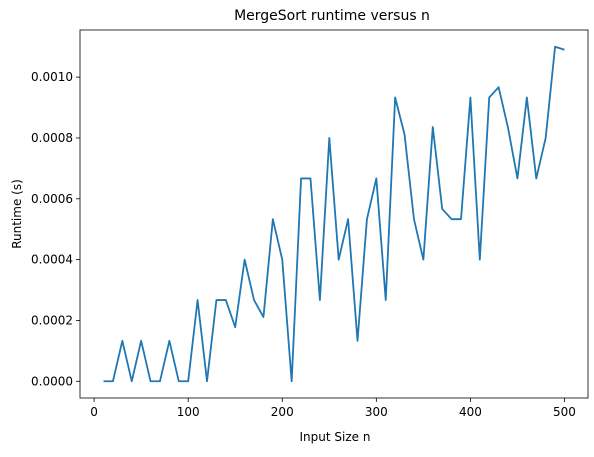  Describe the element at coordinates (188, 412) in the screenshot. I see `x-tick-label: 100` at that location.